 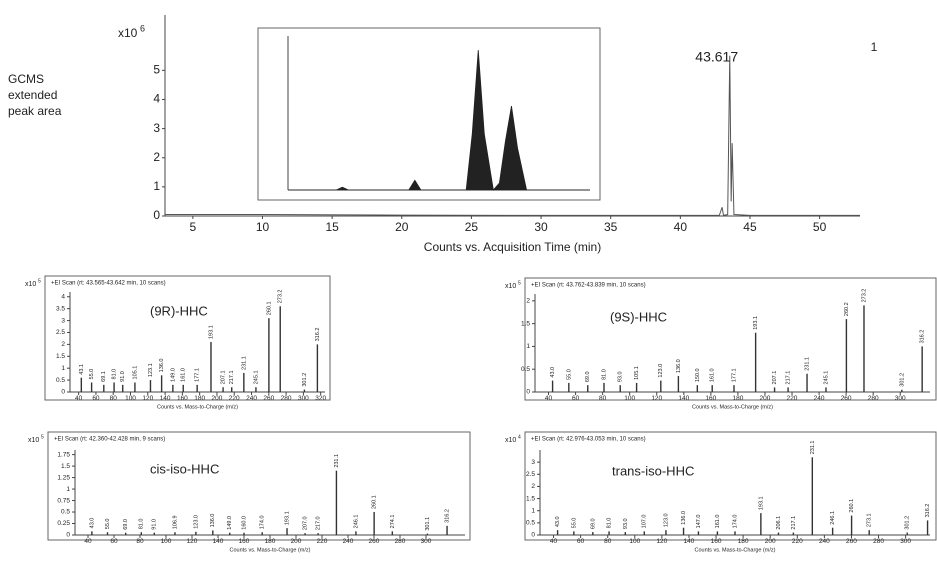 What do you see at coordinates (104, 376) in the screenshot?
I see `peak-label: 69.1` at bounding box center [104, 376].